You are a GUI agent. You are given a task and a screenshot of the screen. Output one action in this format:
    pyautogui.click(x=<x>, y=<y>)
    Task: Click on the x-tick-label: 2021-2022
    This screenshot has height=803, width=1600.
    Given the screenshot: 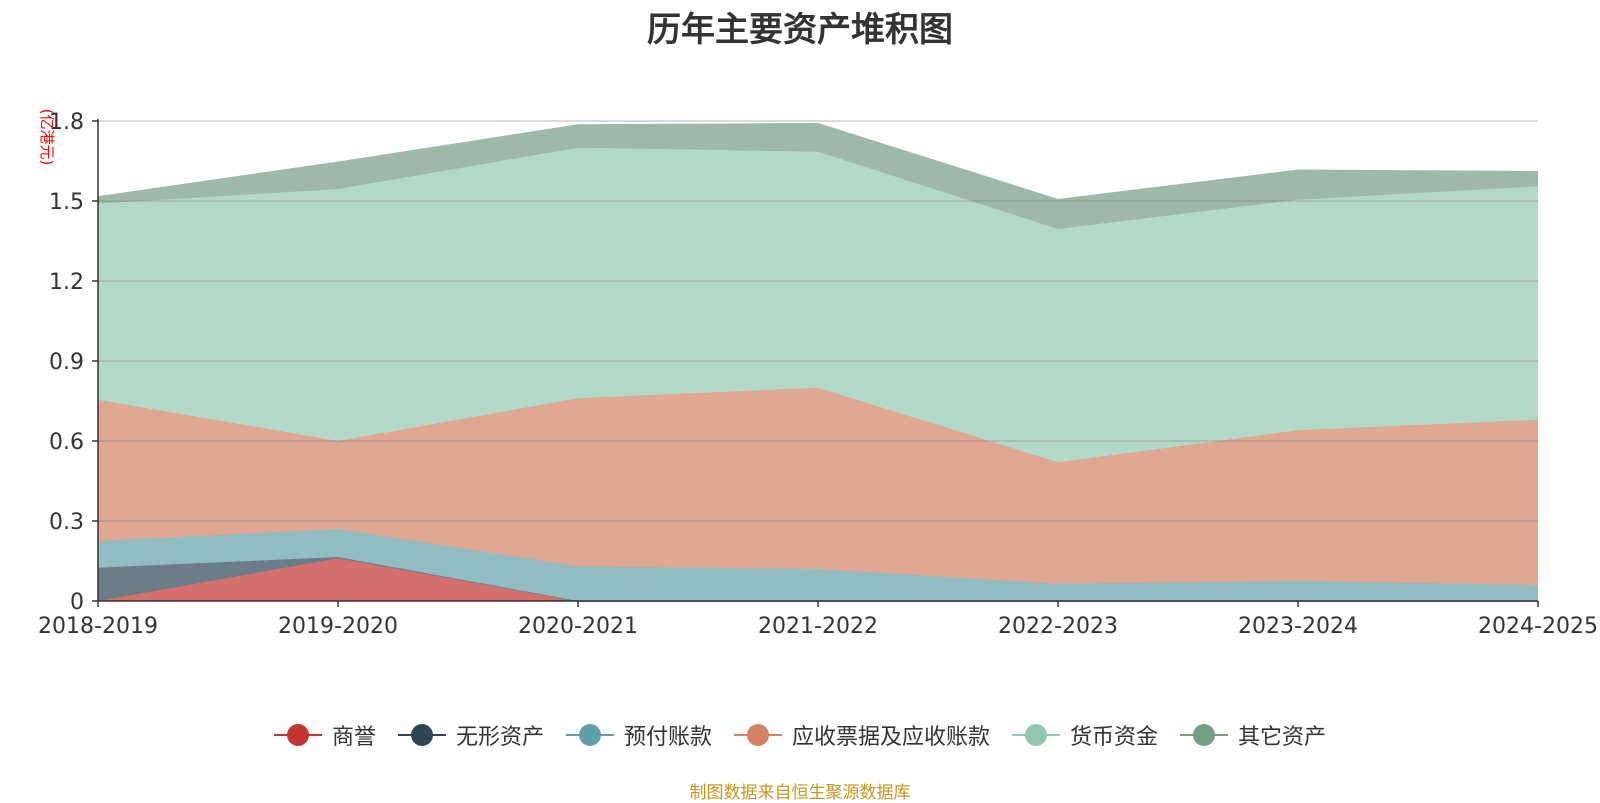 What is the action you would take?
    pyautogui.click(x=818, y=626)
    